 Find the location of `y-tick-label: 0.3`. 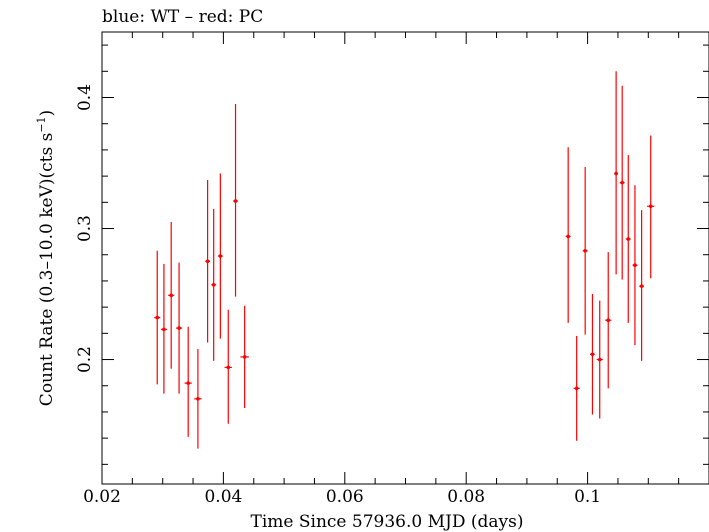

y-tick-label: 0.3 is located at coordinates (85, 228).